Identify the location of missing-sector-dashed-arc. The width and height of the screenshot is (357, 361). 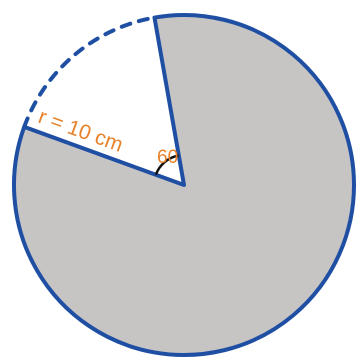
(89, 72).